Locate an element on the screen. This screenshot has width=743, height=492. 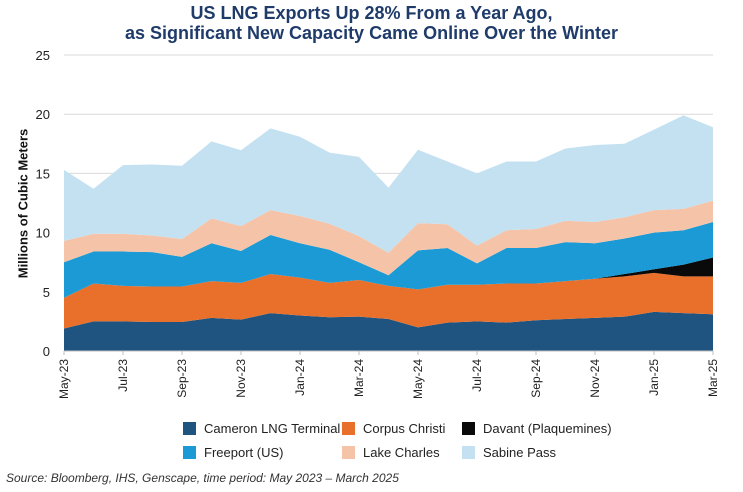
legend-label-davant: Davant (Plaquemines) is located at coordinates (547, 428).